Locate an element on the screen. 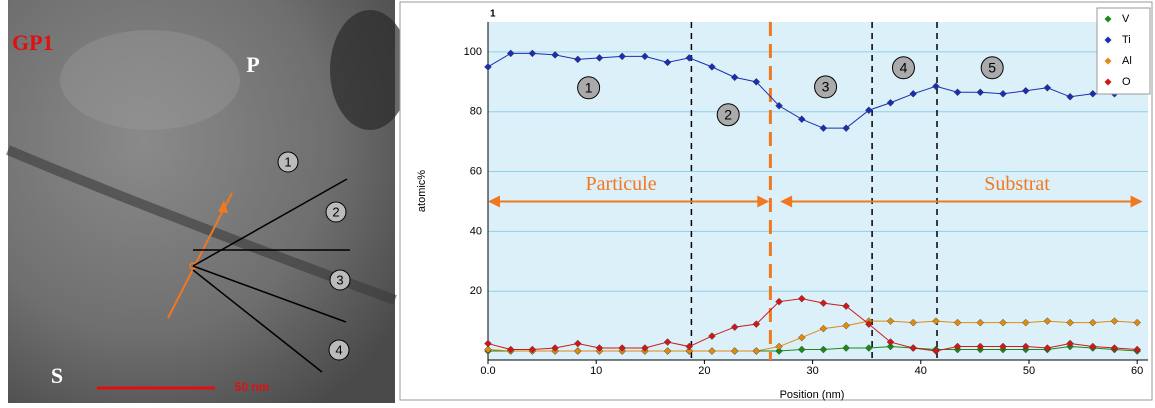 The width and height of the screenshot is (1155, 408). sample-label: GP1 is located at coordinates (33, 42).